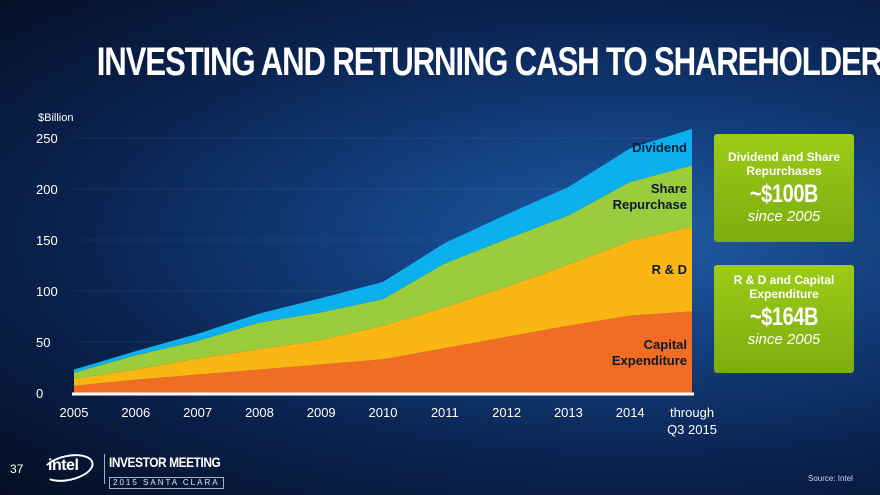  Describe the element at coordinates (17, 469) in the screenshot. I see `page-number: 37` at that location.